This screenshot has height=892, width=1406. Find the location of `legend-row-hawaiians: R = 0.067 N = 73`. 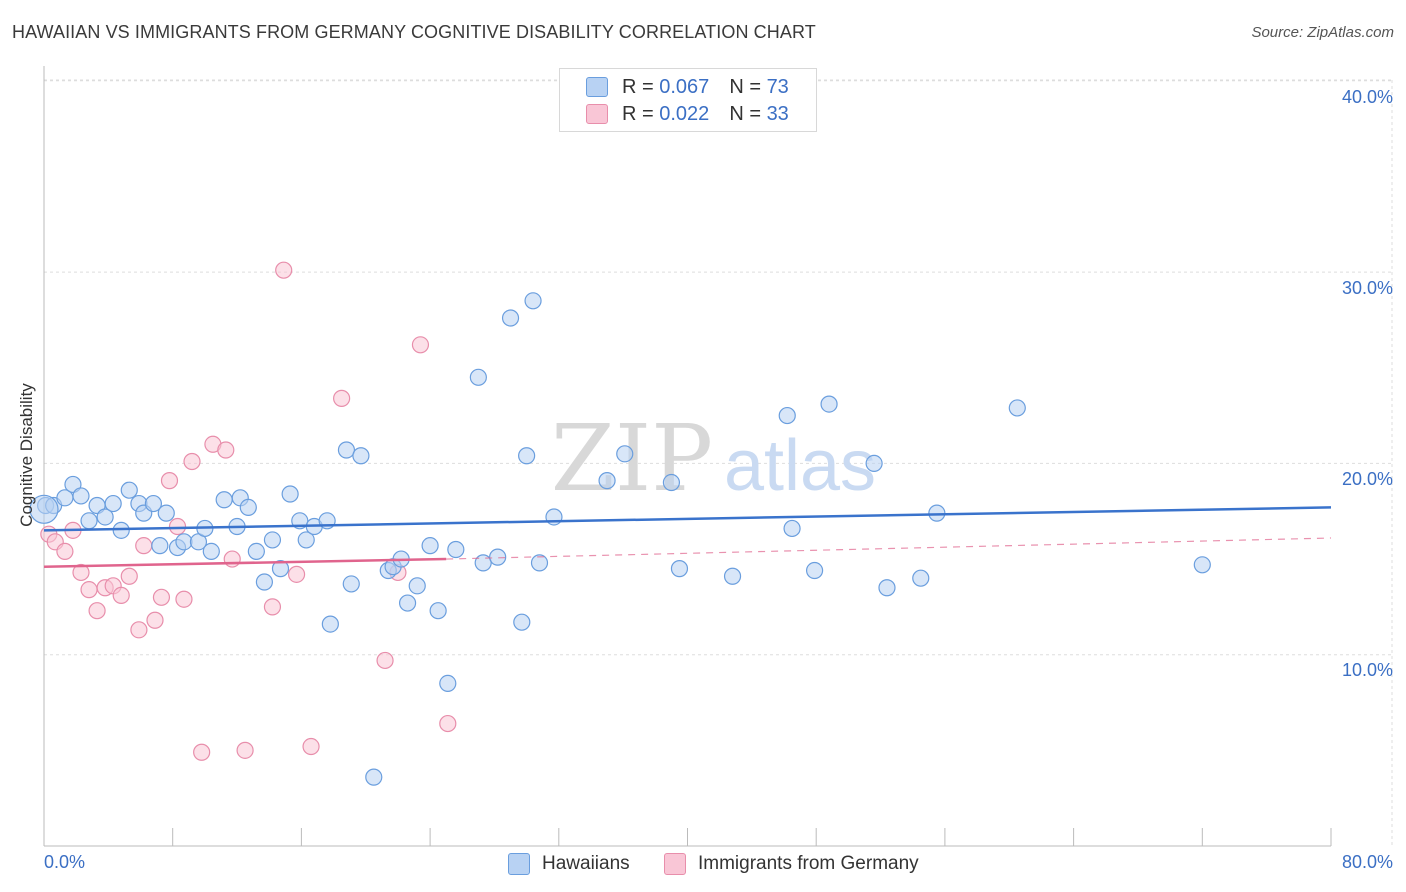

legend-row-hawaiians: R = 0.067 N = 73 is located at coordinates (687, 87).